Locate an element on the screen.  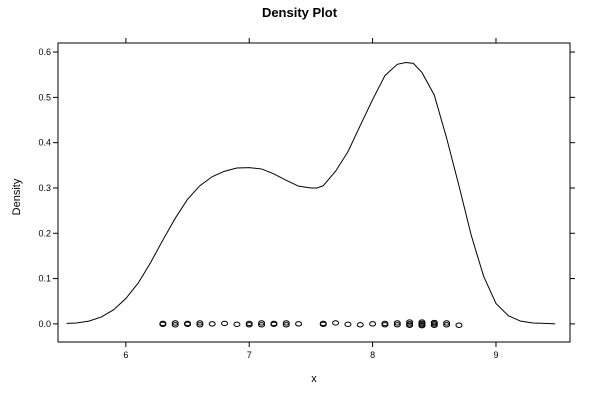
y-tick-label: 0.3 is located at coordinates (44, 188).